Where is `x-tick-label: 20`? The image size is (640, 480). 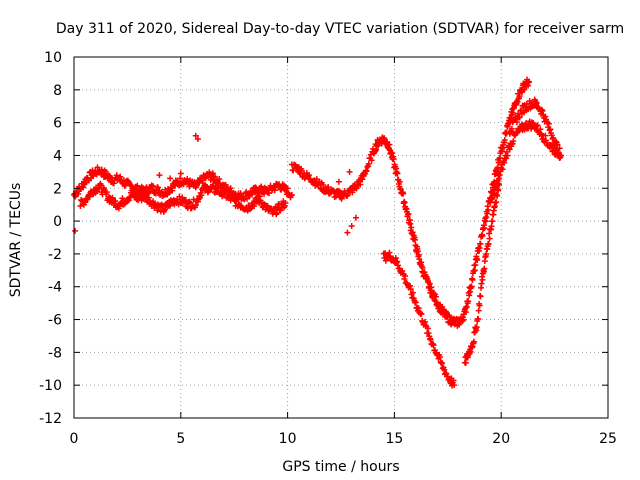
x-tick-label: 20 is located at coordinates (501, 439).